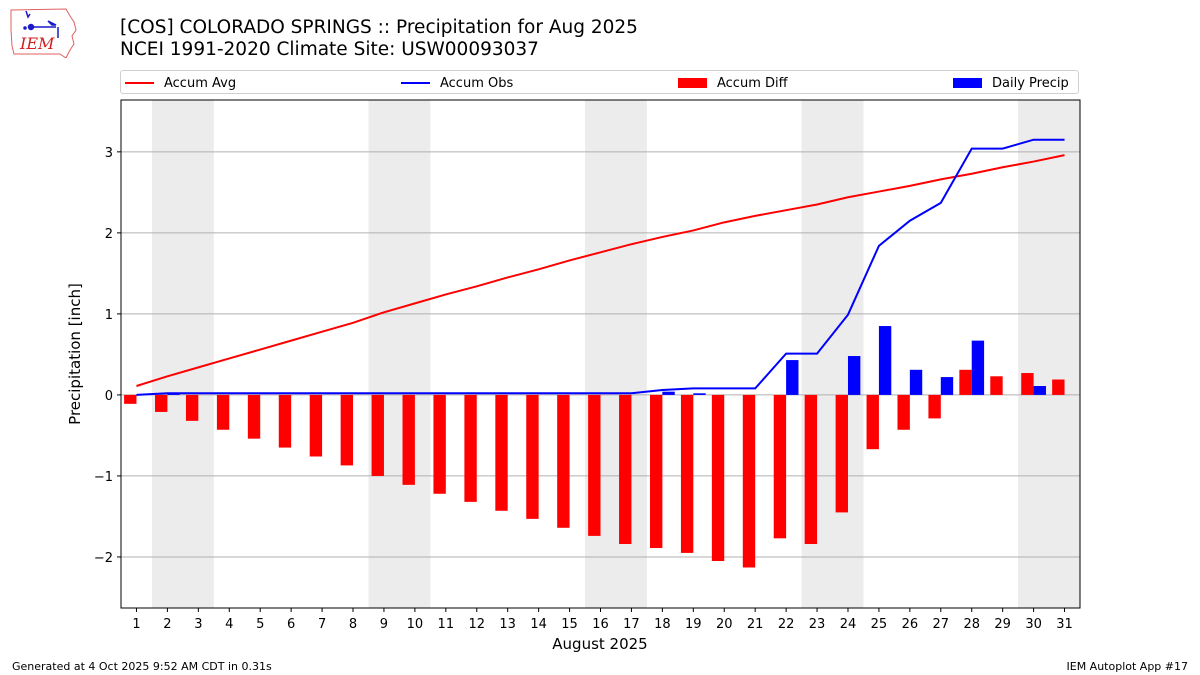  What do you see at coordinates (476, 624) in the screenshot?
I see `x-tick-label: 12` at bounding box center [476, 624].